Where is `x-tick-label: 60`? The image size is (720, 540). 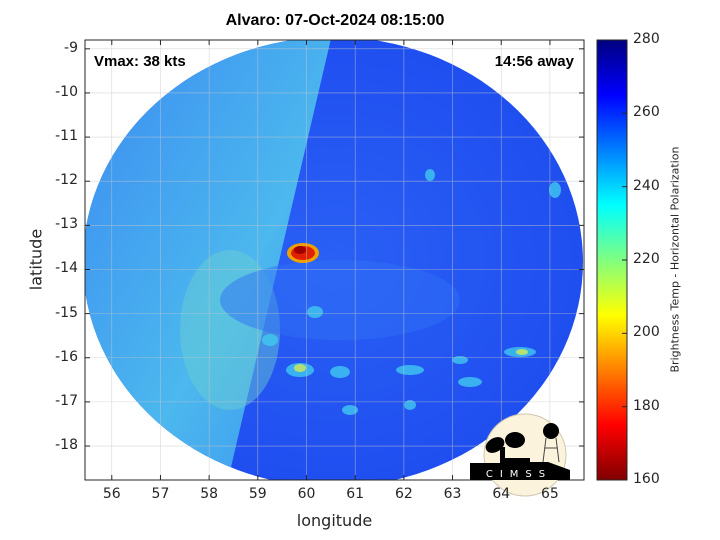 x-tick-label: 60 is located at coordinates (306, 494).